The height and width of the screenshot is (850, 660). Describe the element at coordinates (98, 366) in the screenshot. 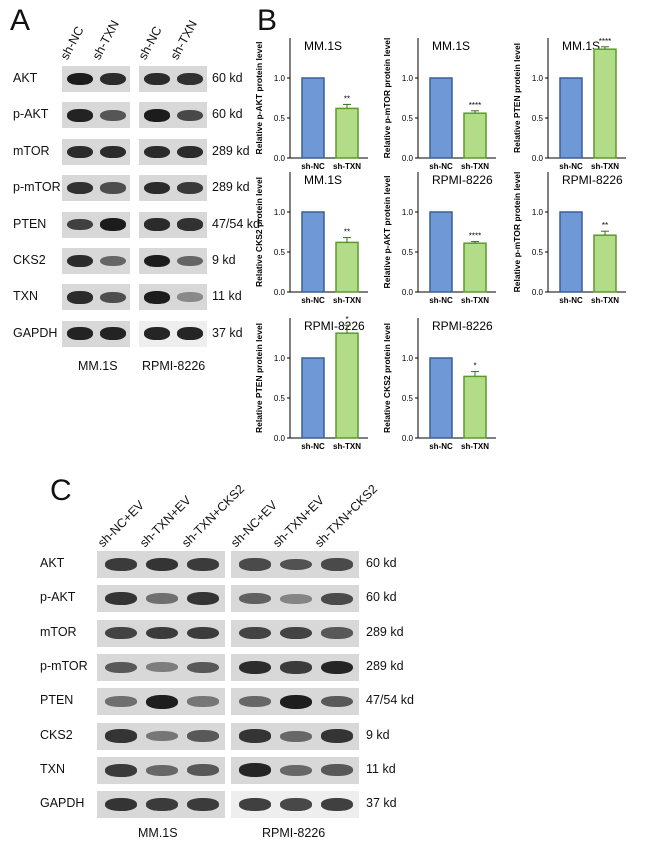

I see `cell-line-label: MM.1S` at that location.